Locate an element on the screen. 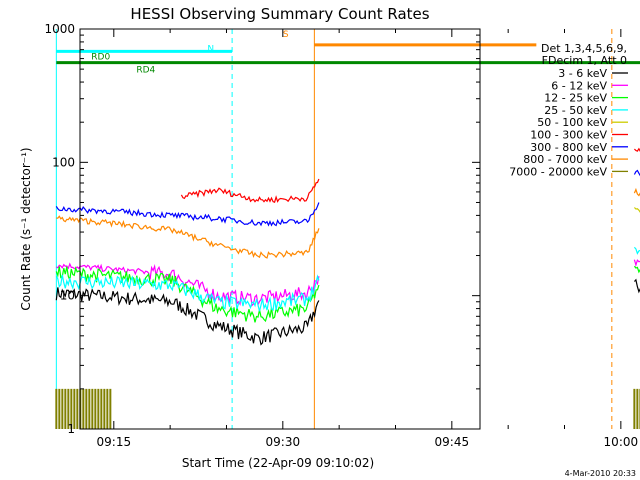 This screenshot has width=640, height=480. legend-entry-label: 12 - 25 keV is located at coordinates (575, 98).